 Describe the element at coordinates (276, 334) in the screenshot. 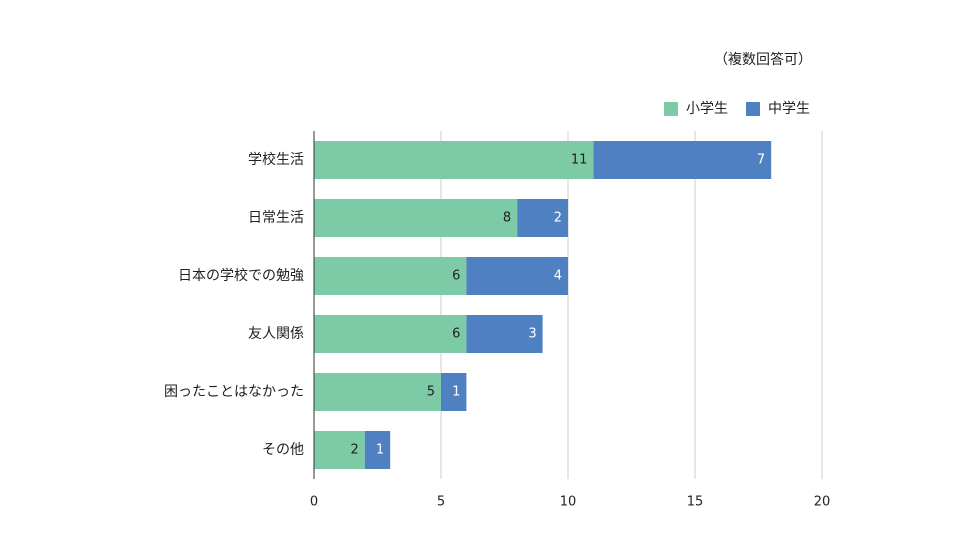

I see `y-tick-label: 友人関係` at that location.